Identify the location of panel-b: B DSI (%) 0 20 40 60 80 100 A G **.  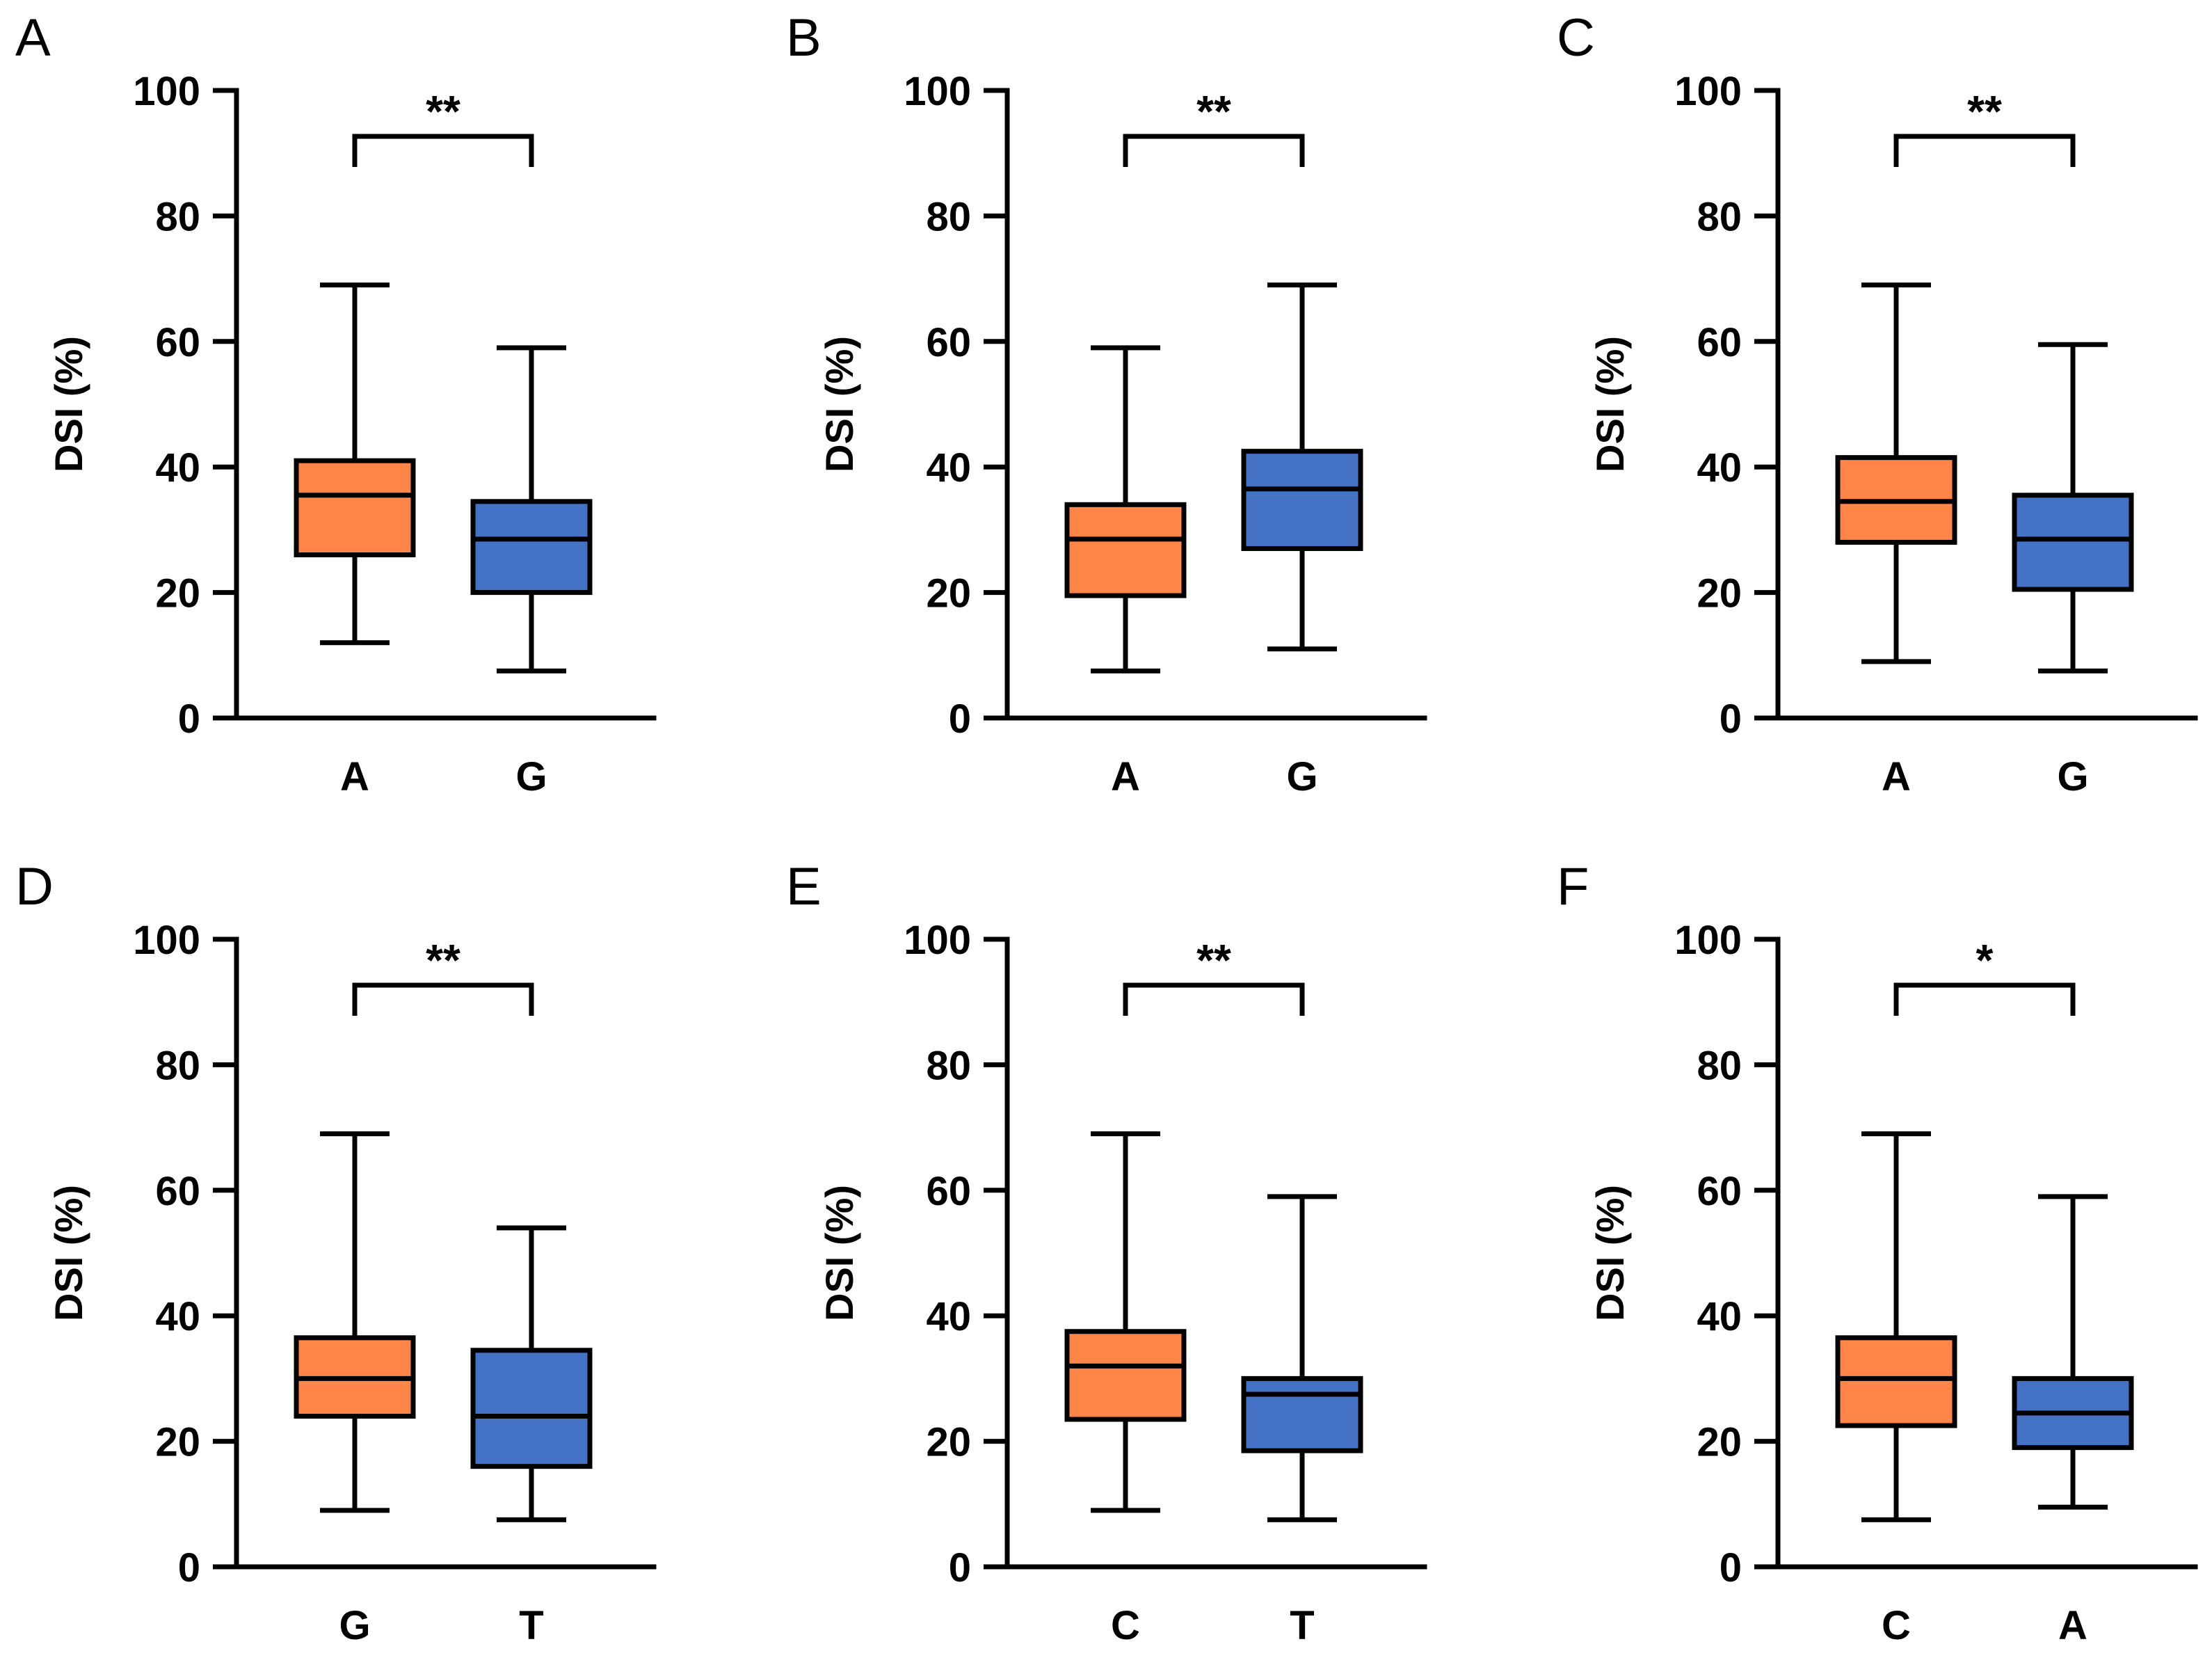
(1106, 403).